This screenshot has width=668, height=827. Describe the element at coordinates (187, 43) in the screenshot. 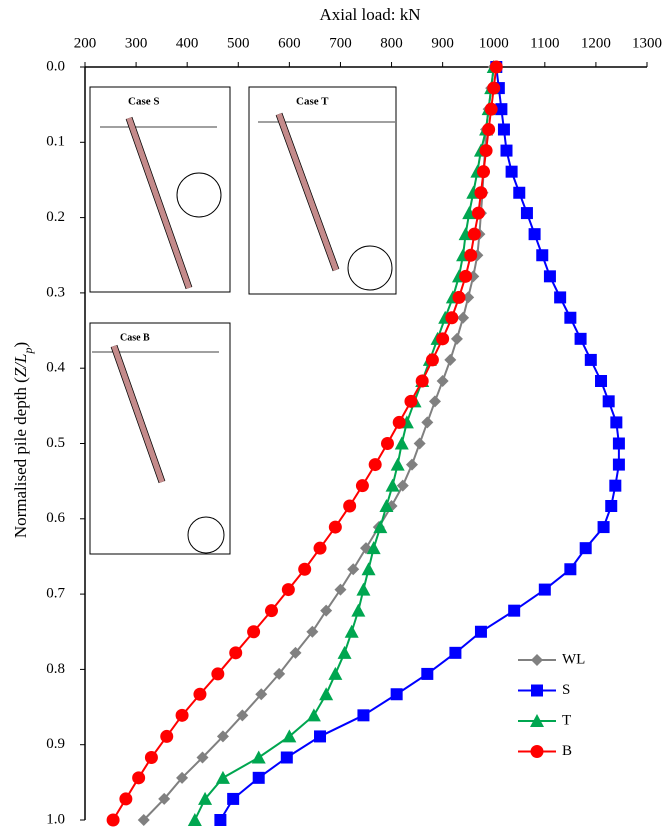

I see `x-tick-label: 400` at that location.